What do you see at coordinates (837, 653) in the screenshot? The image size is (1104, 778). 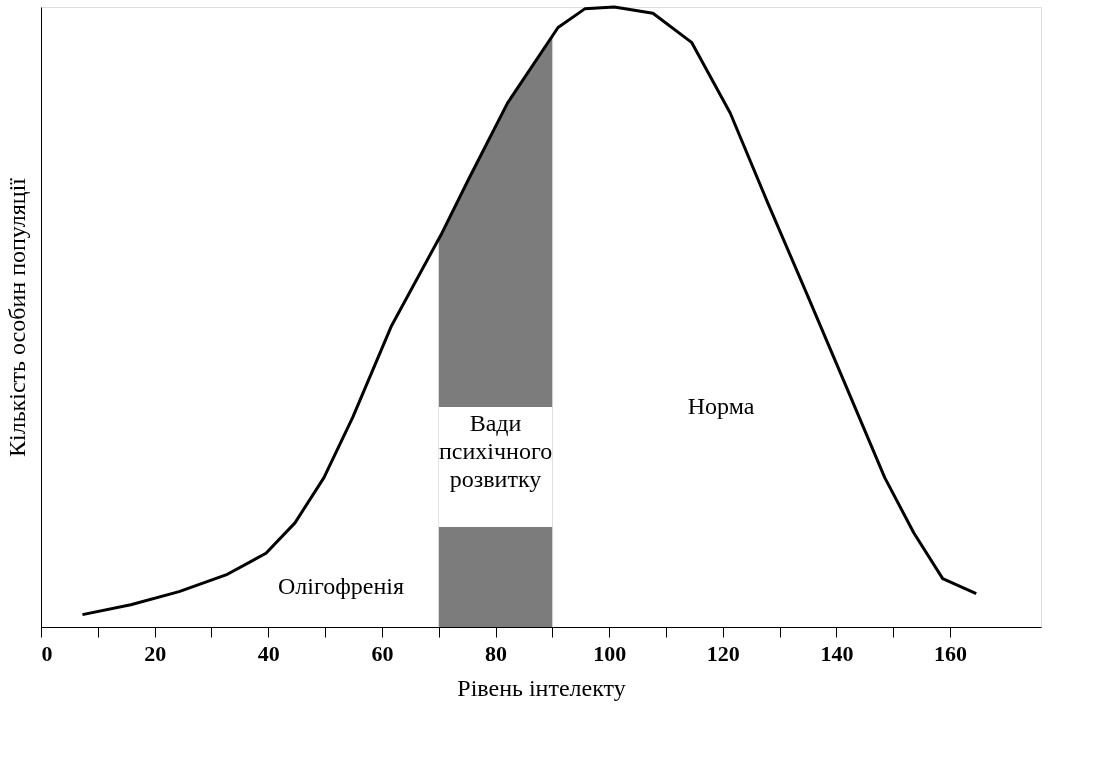 I see `x-tick-label: 140` at bounding box center [837, 653].